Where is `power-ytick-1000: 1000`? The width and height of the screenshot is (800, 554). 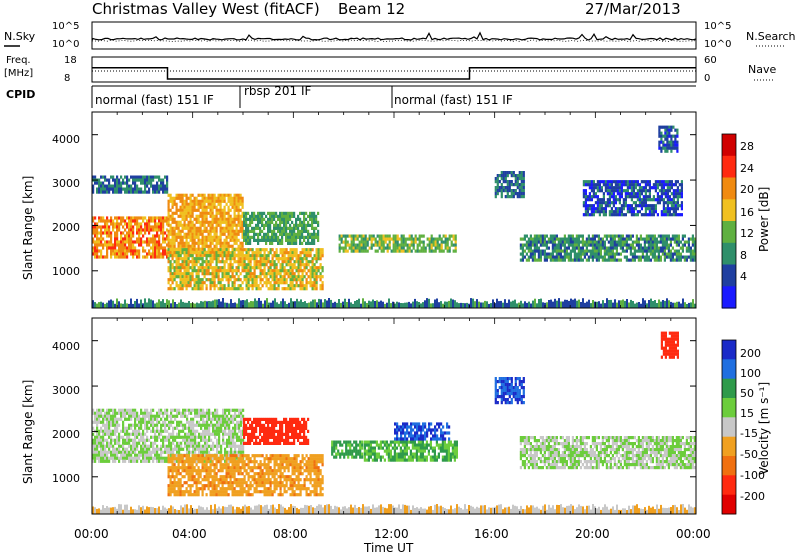 power-ytick-1000: 1000 is located at coordinates (66, 271).